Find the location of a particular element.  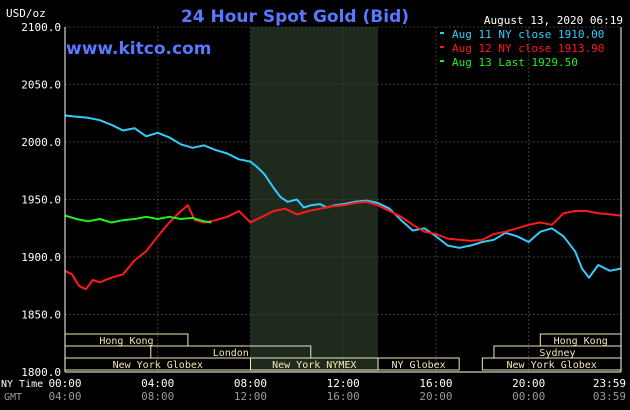

session-label: NY Globex is located at coordinates (418, 365).